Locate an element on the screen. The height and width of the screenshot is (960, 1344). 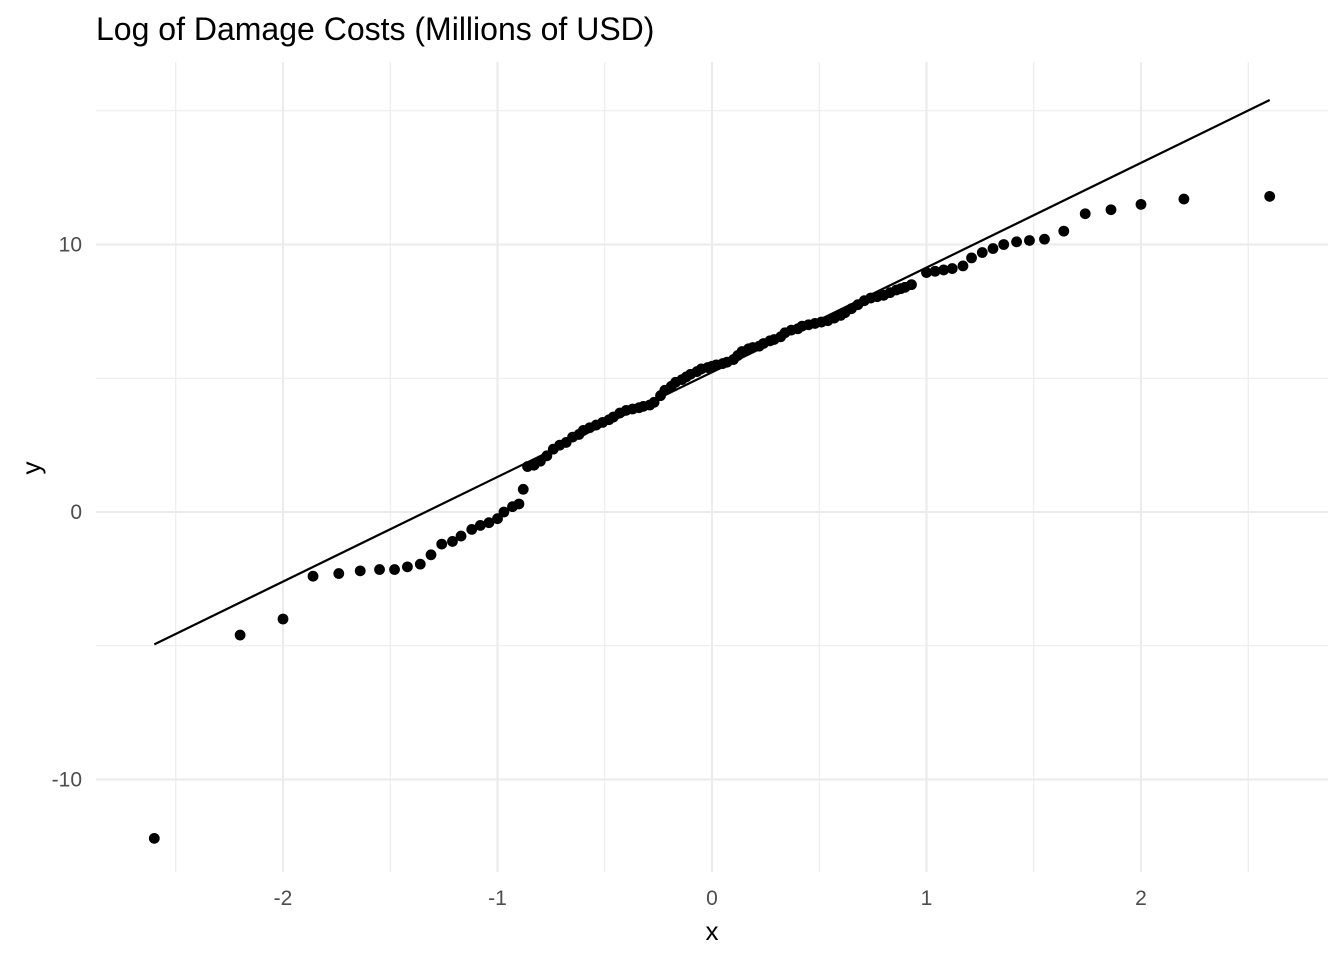
x-axis-tick-labels: -2 -1 0 1 2 is located at coordinates (710, 898).